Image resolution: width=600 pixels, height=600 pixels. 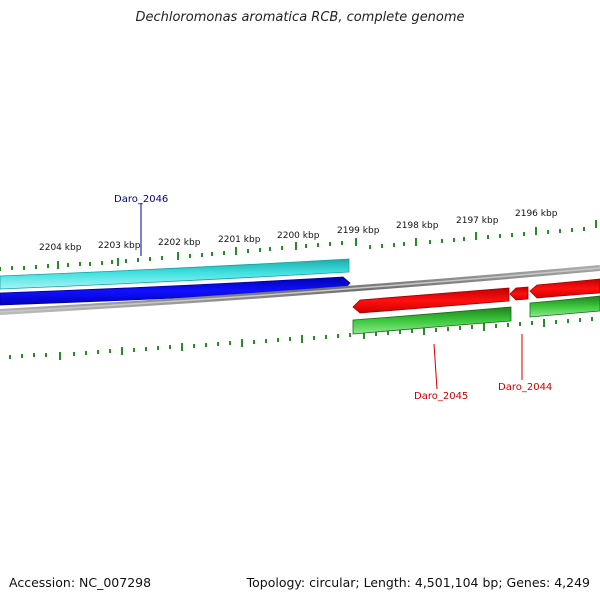 What do you see at coordinates (441, 396) in the screenshot?
I see `gene-label-daro-2045: Daro_2045` at bounding box center [441, 396].